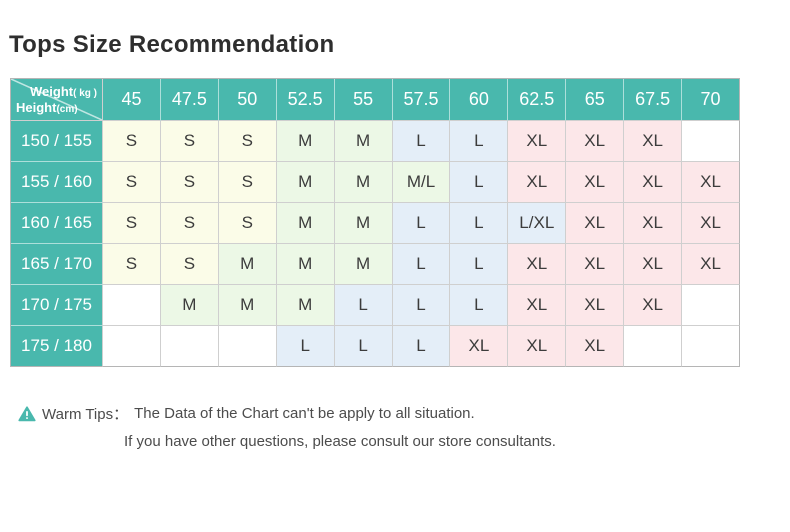  I want to click on weight-header-cell: 57.5, so click(421, 100).